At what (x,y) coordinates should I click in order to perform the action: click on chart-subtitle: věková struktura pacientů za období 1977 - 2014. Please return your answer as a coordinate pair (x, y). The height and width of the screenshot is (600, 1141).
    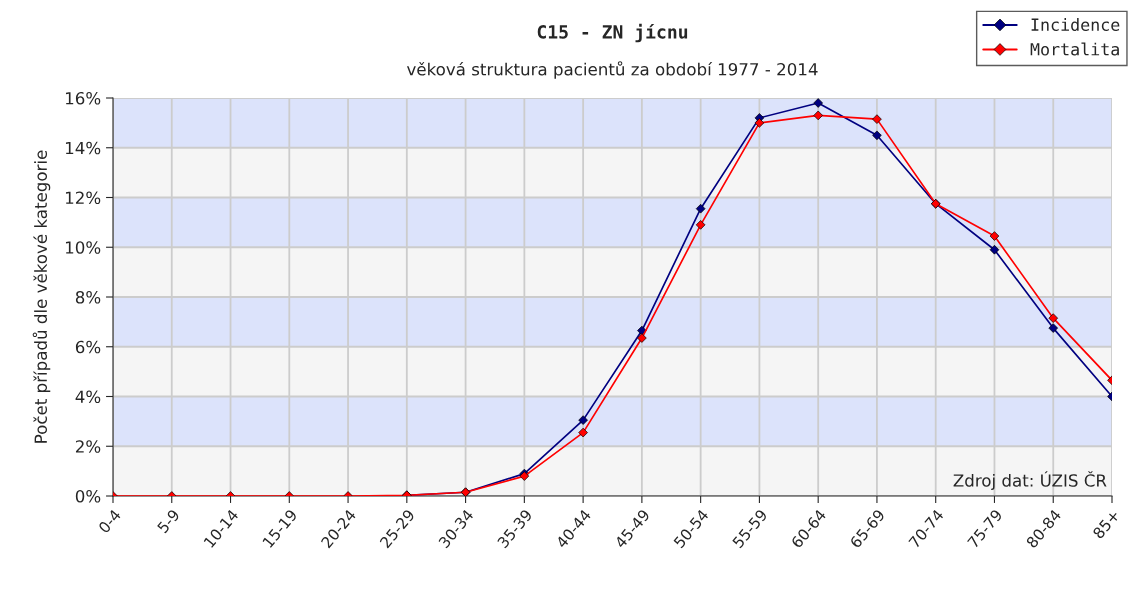
    Looking at the image, I should click on (612, 70).